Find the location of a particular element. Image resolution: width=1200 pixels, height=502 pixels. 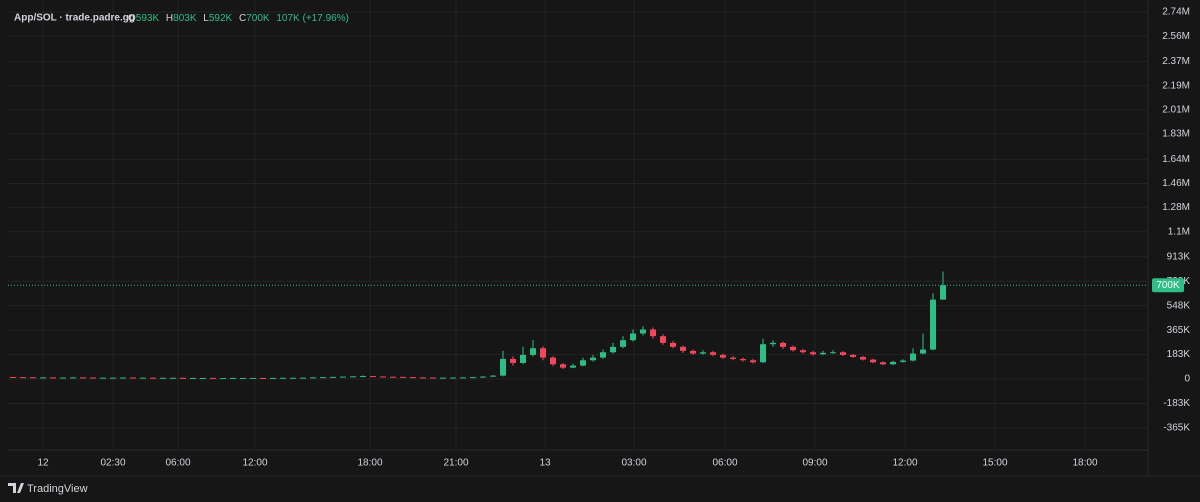

y-tick-label: 913K is located at coordinates (1179, 256).